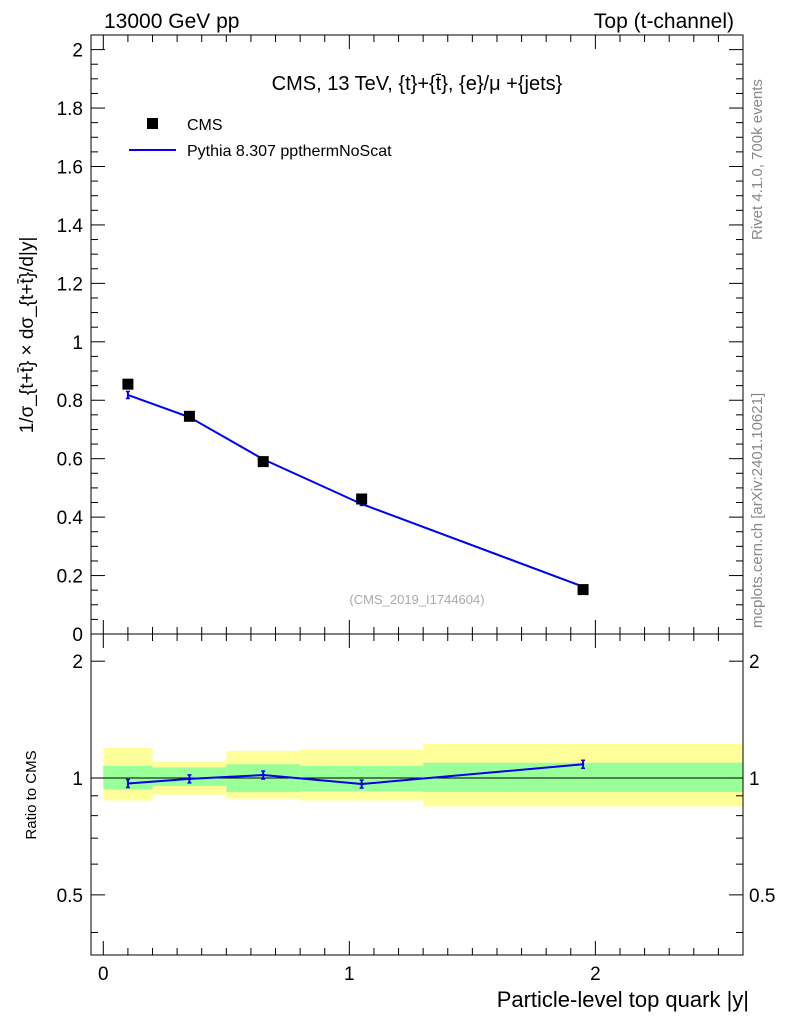  Describe the element at coordinates (349, 974) in the screenshot. I see `x-tick-label: 1` at that location.